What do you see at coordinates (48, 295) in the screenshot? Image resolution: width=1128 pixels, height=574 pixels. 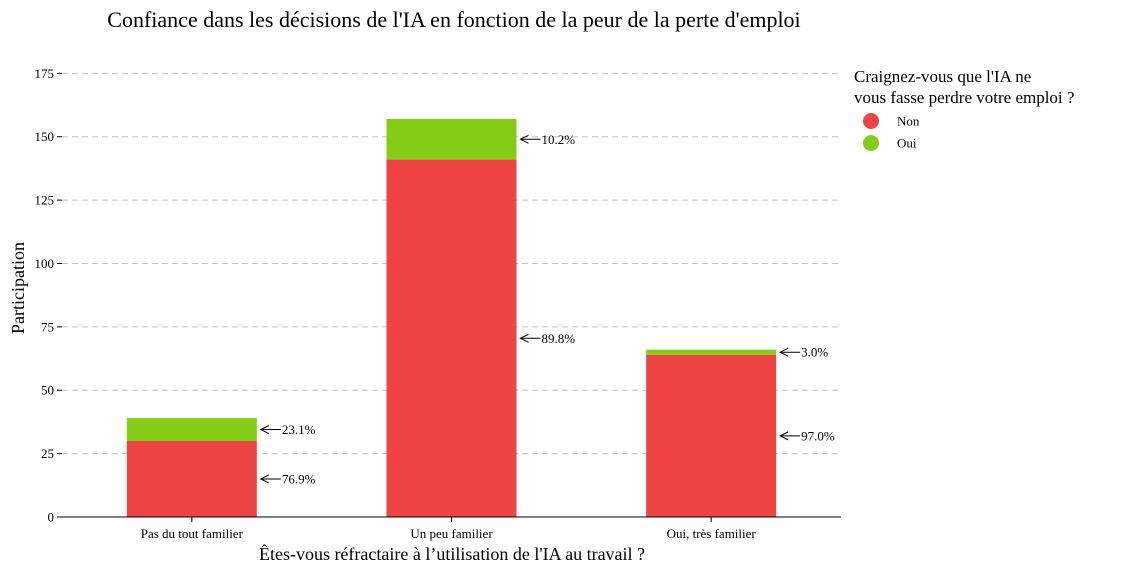 I see `y-axis: 0 25 50 75 100 125 150 175` at bounding box center [48, 295].